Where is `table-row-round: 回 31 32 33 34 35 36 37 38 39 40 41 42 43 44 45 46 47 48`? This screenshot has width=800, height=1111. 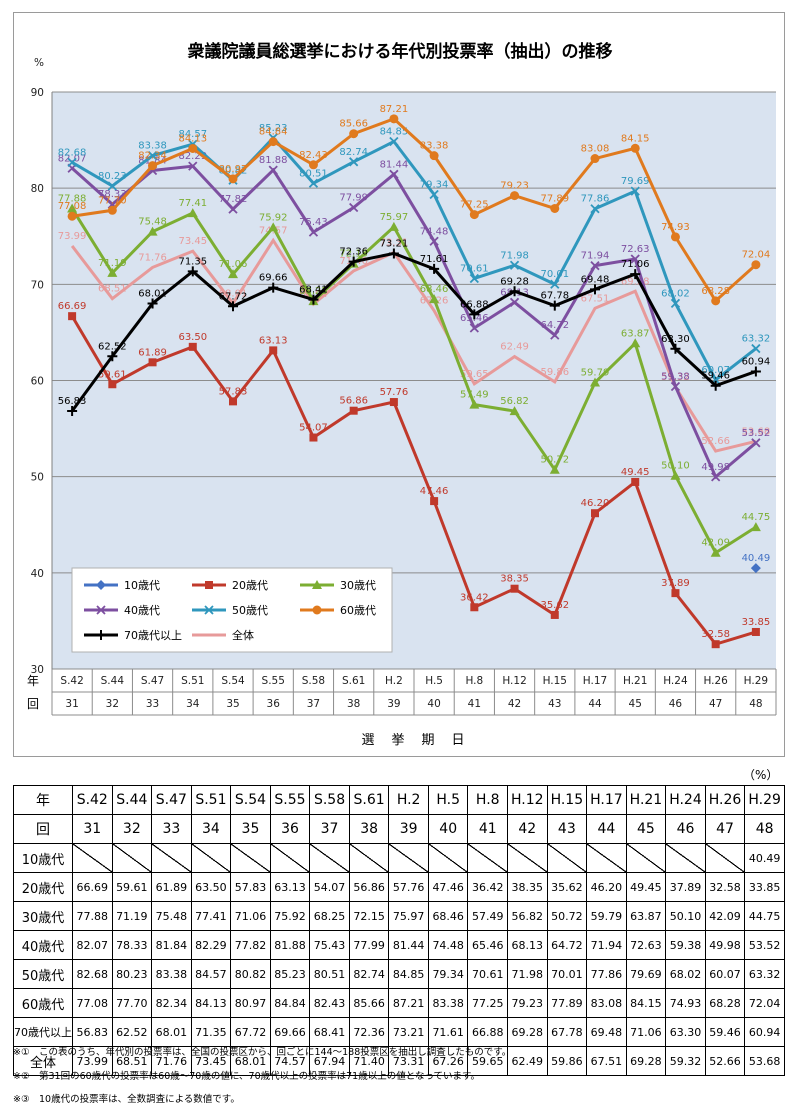
table-row-round: 回 31 32 33 34 35 36 37 38 39 40 41 42 43 44 45 46 47 48 is located at coordinates (399, 829).